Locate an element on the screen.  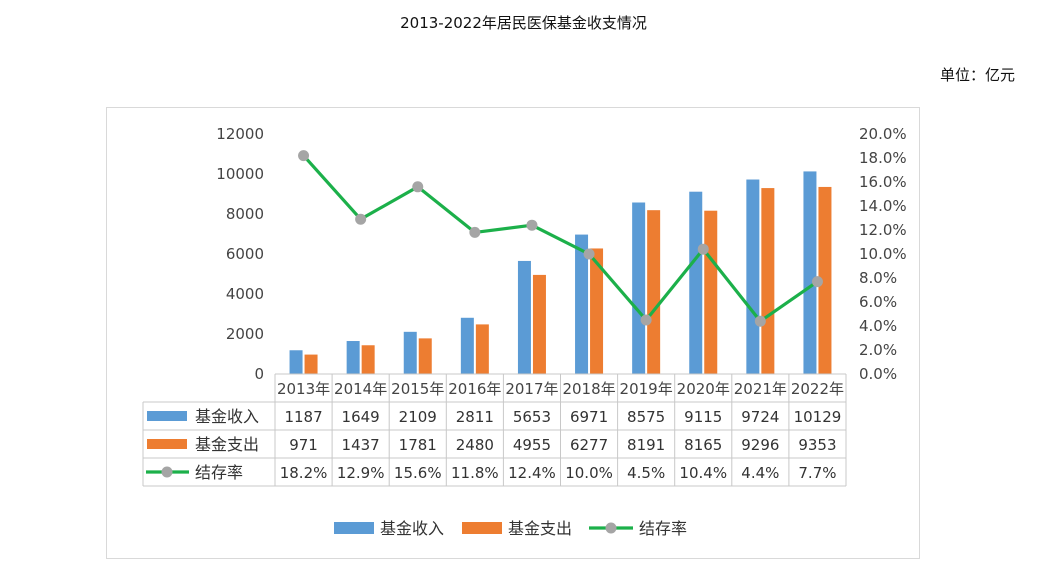
y-right-tick-label: 18.0% is located at coordinates (883, 158).